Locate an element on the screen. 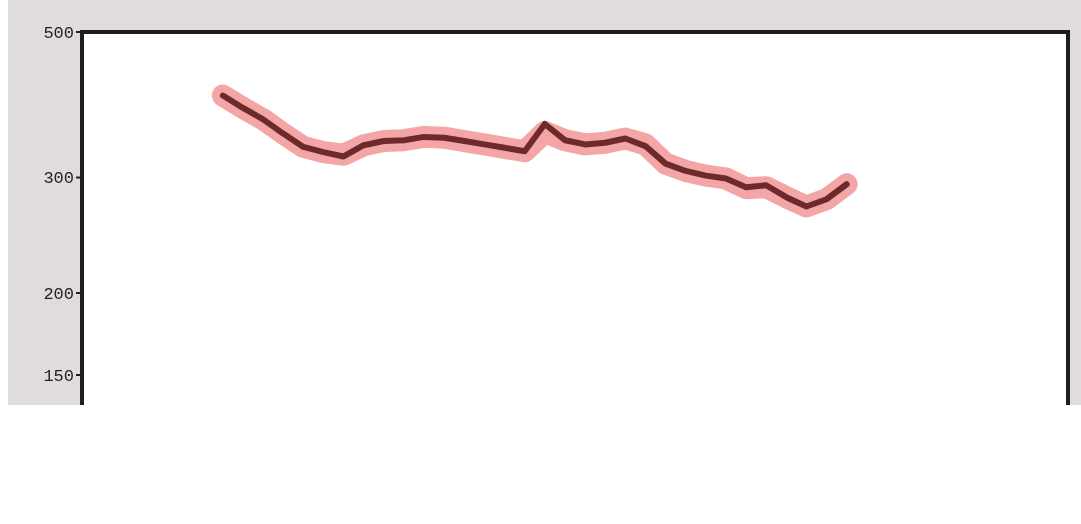 This screenshot has width=1081, height=524. y-tick-label: 150 is located at coordinates (58, 376).